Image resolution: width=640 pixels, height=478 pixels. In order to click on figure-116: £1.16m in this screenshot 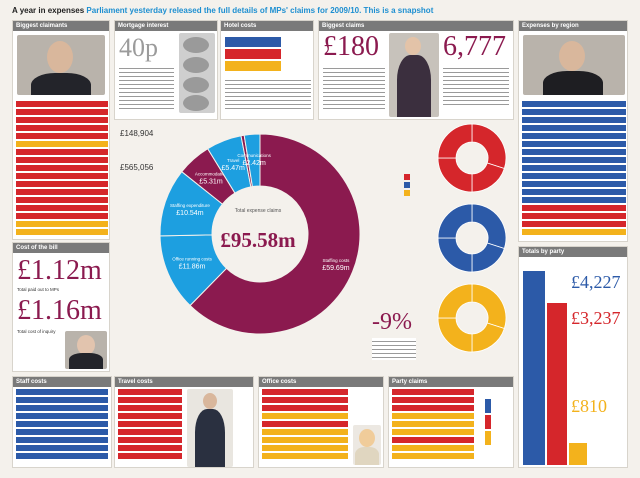, I will do `click(59, 310)`.